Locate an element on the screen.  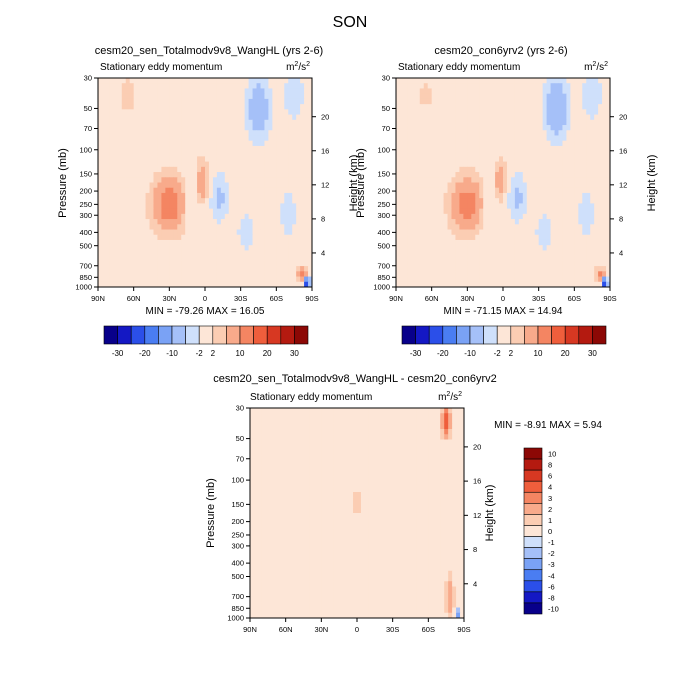
colorbar-swatch is located at coordinates (436, 335).